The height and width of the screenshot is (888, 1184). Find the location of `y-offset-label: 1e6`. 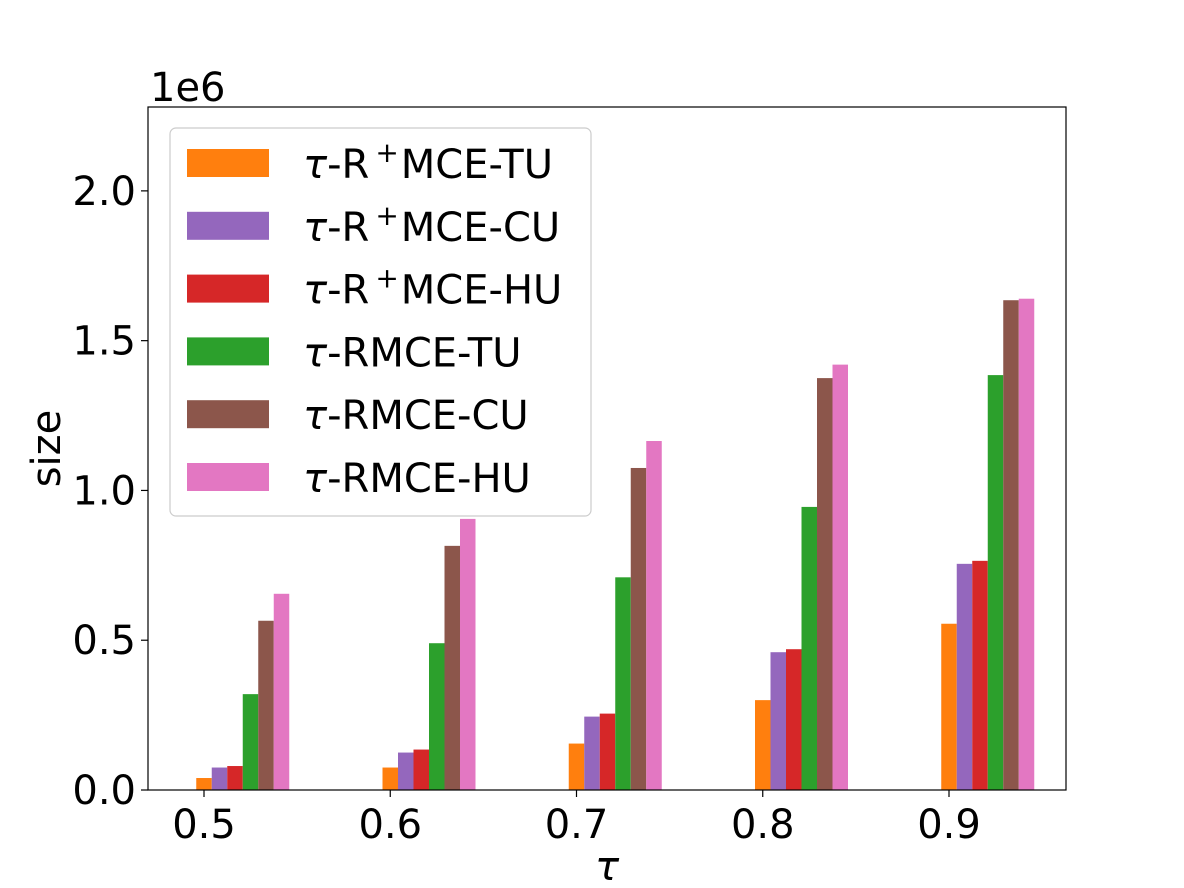

y-offset-label: 1e6 is located at coordinates (188, 88).